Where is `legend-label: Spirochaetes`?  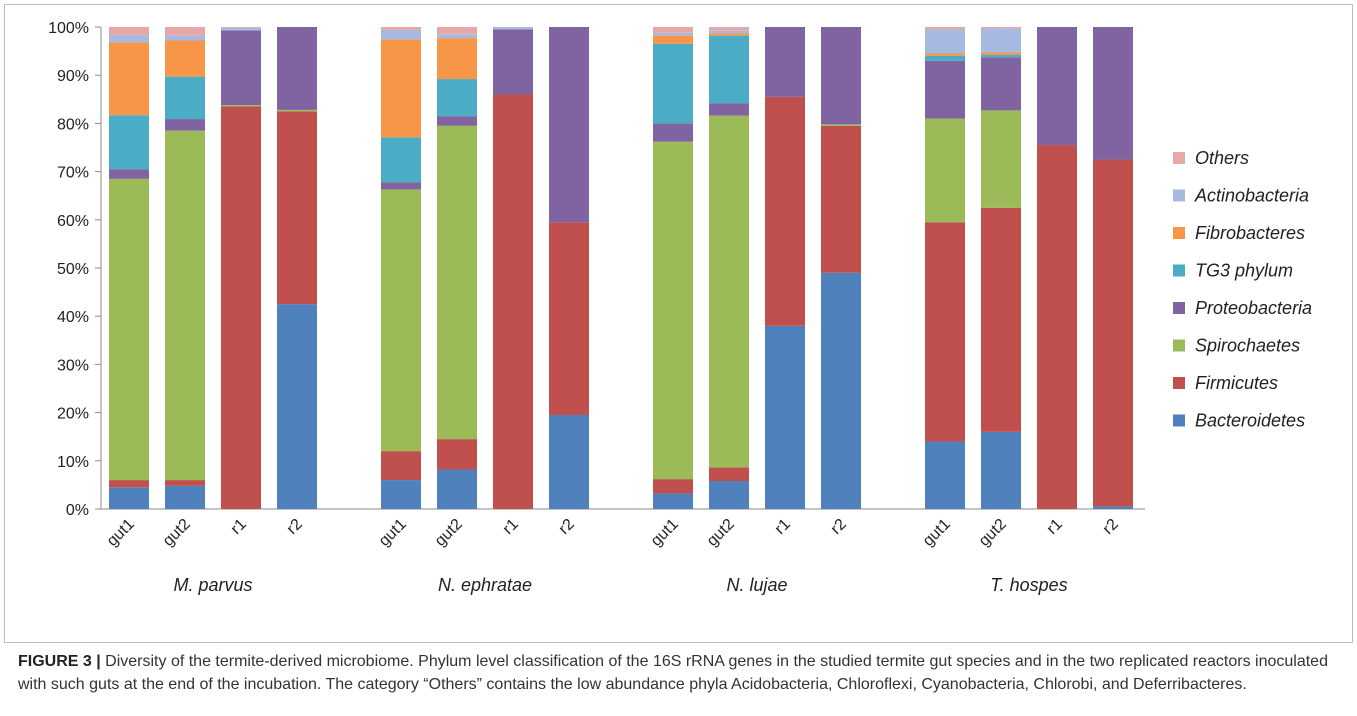
legend-label: Spirochaetes is located at coordinates (1247, 346).